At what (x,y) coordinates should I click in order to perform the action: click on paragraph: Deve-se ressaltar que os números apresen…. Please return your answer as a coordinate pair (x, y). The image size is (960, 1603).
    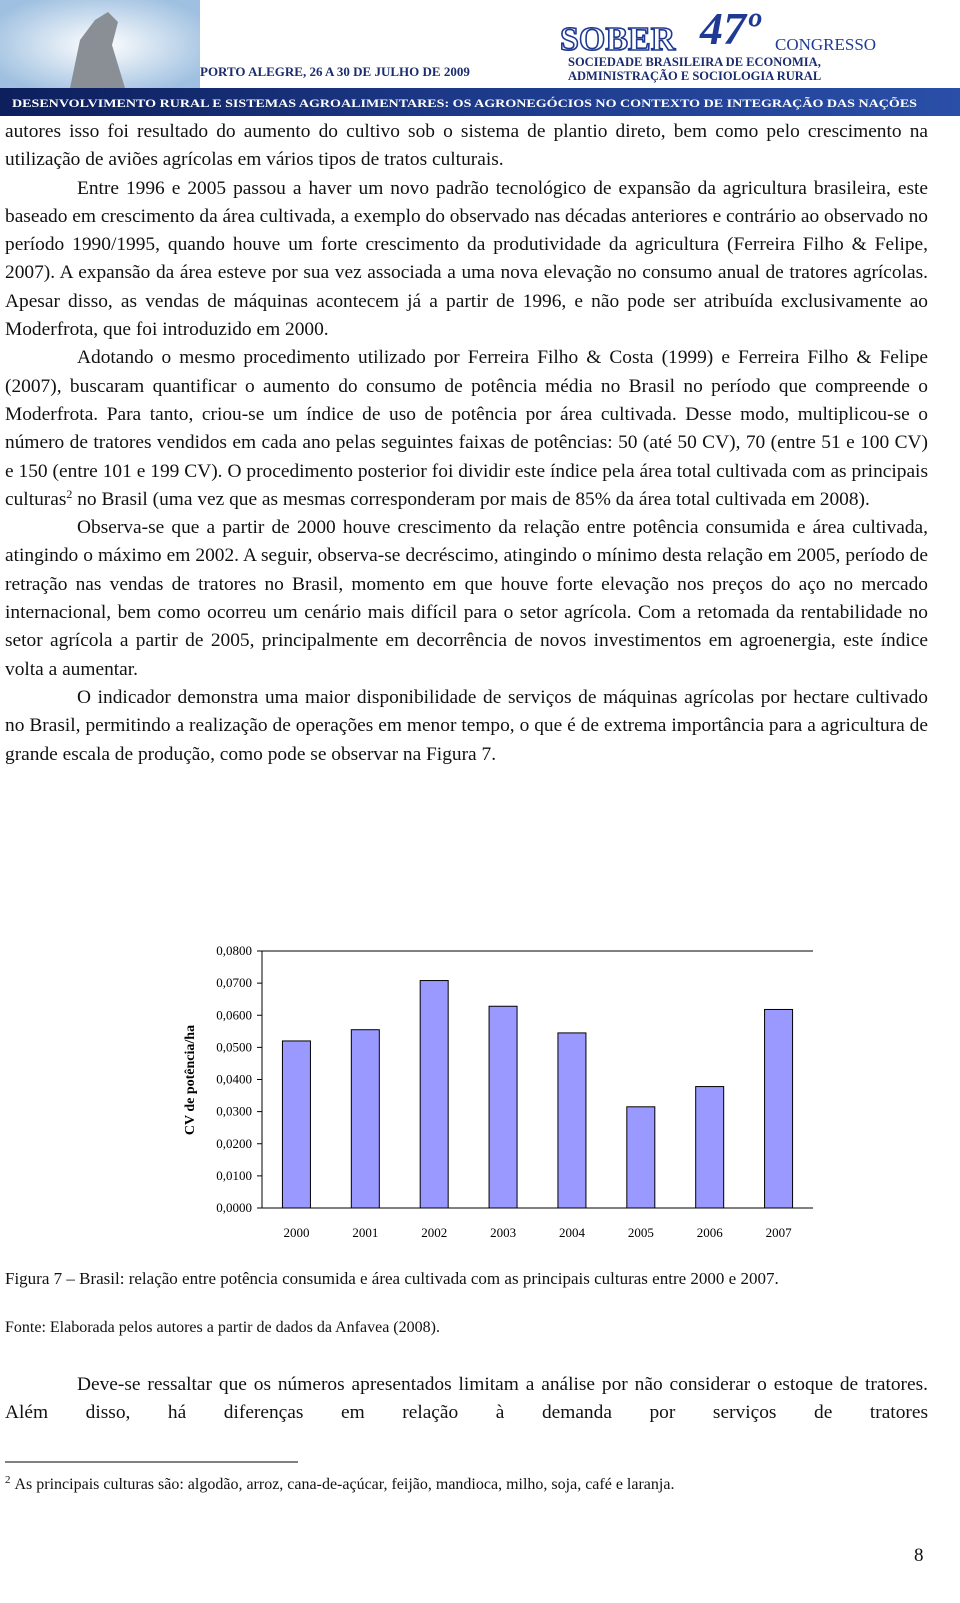
    Looking at the image, I should click on (466, 1399).